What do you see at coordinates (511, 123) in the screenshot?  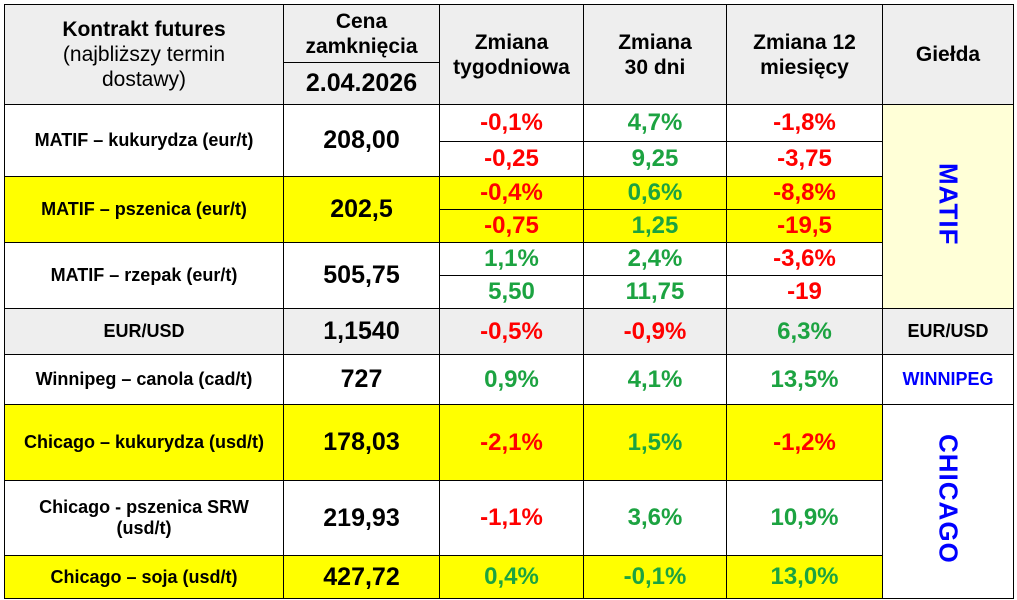 I see `weekly-pct: -0,1%` at bounding box center [511, 123].